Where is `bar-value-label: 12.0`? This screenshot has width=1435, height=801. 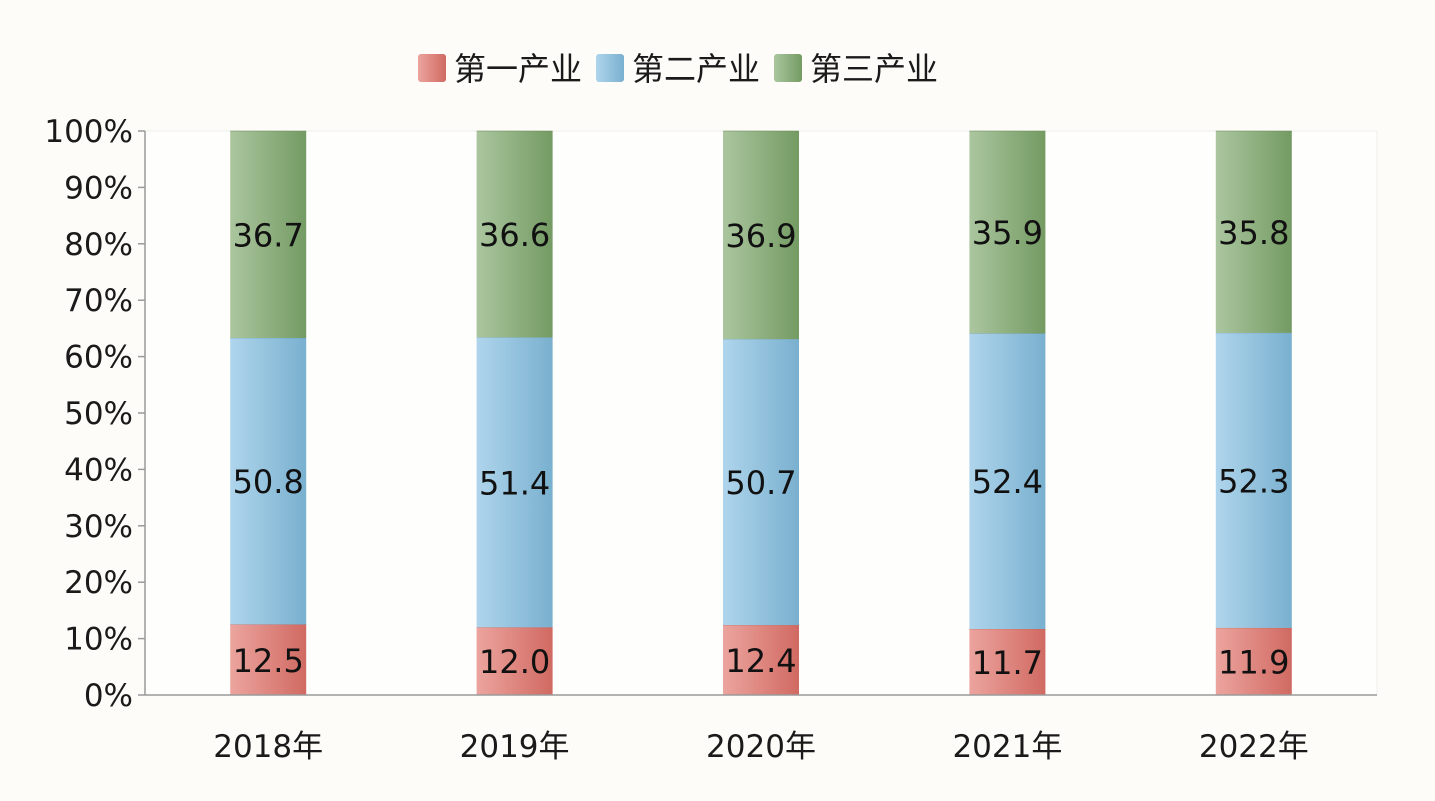
bar-value-label: 12.0 is located at coordinates (514, 662).